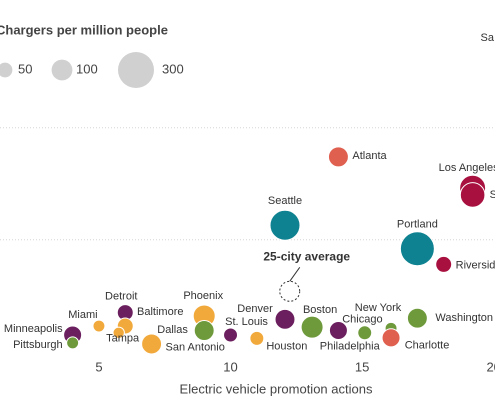 The image size is (495, 400). What do you see at coordinates (25, 68) in the screenshot?
I see `legend-label: 50` at bounding box center [25, 68].